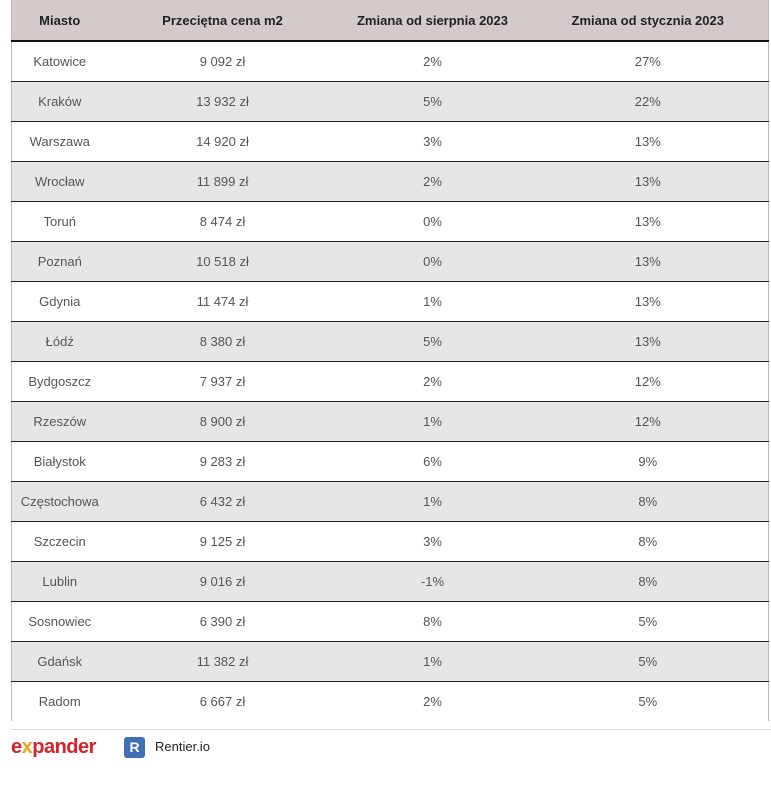 The width and height of the screenshot is (771, 789). I want to click on price-cell: 10 518 zł, so click(222, 261).